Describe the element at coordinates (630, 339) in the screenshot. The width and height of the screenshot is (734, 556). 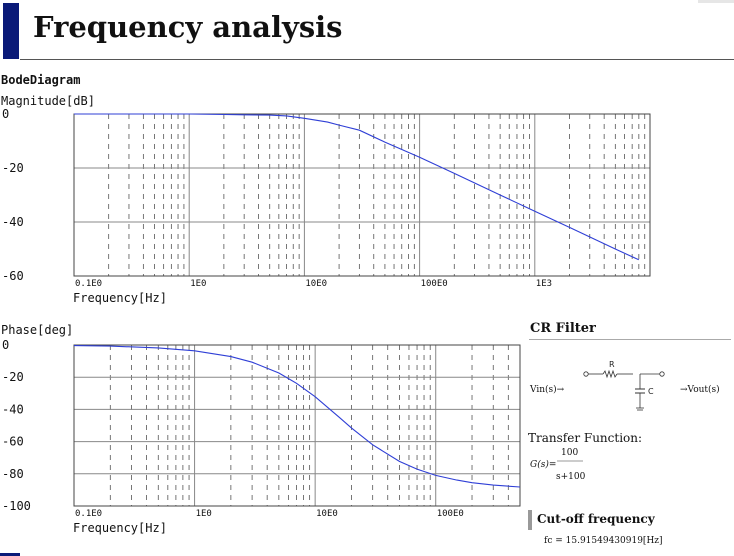
I see `filter-rule` at that location.